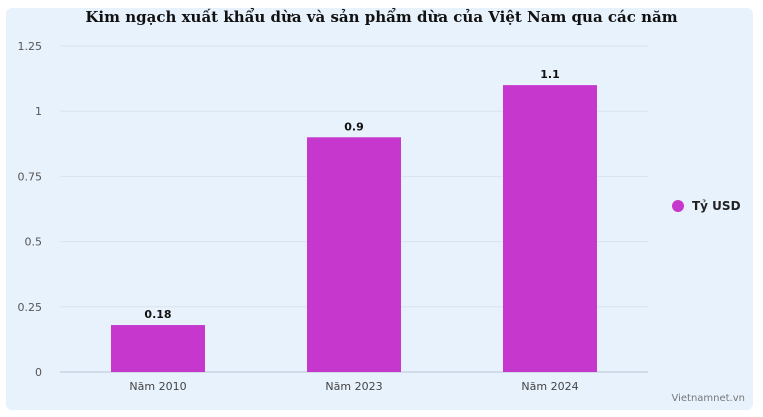  Describe the element at coordinates (550, 74) in the screenshot. I see `data-label: 1.1` at that location.